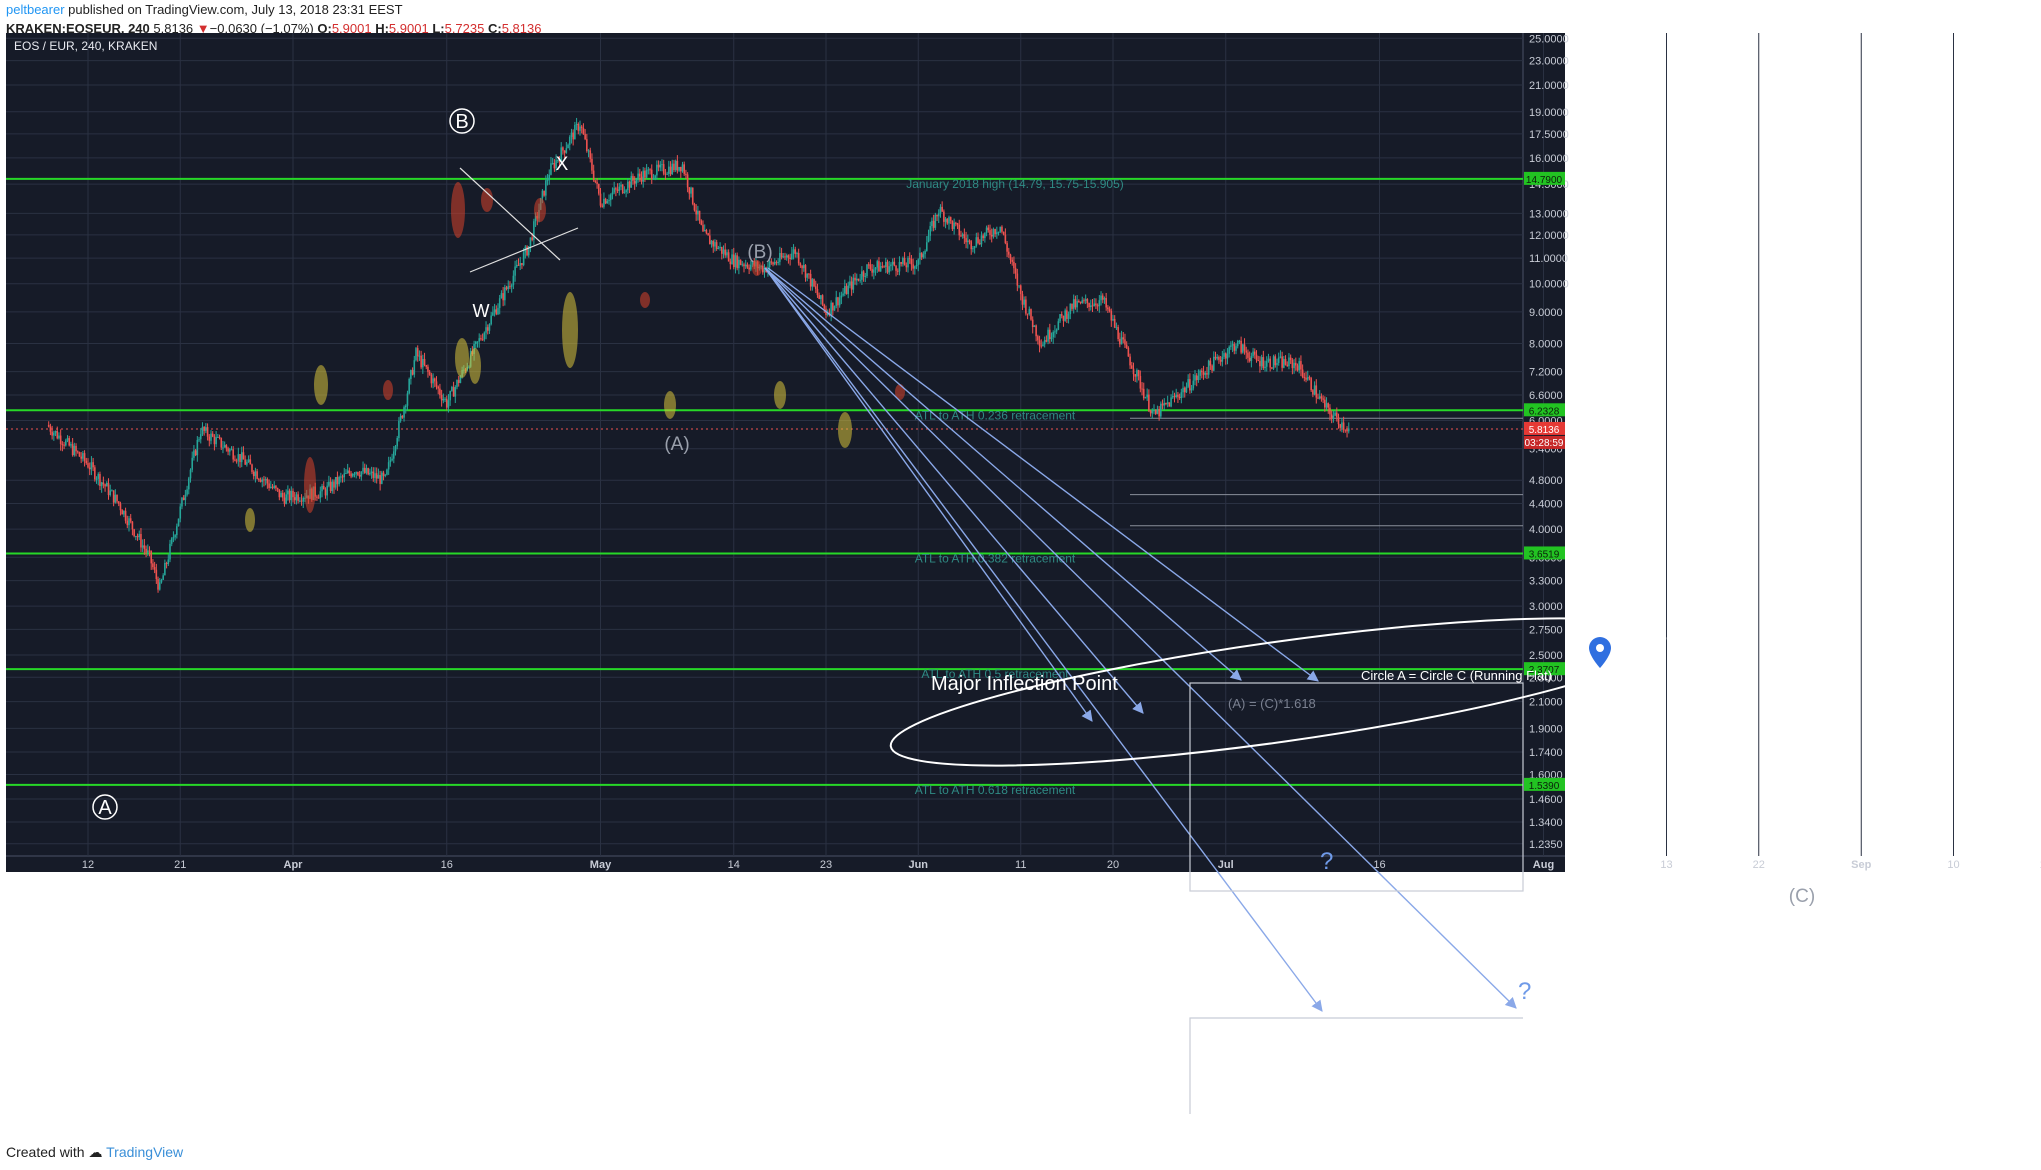 The image size is (2041, 1170). Describe the element at coordinates (1804, 944) in the screenshot. I see `wave-label: Y` at that location.